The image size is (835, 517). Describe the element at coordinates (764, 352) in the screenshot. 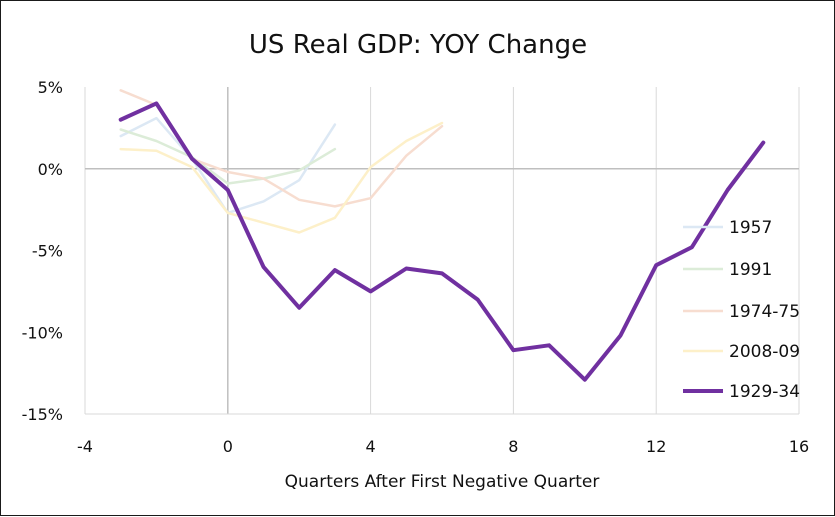

I see `legend-label-2008-09: 2008-09` at that location.